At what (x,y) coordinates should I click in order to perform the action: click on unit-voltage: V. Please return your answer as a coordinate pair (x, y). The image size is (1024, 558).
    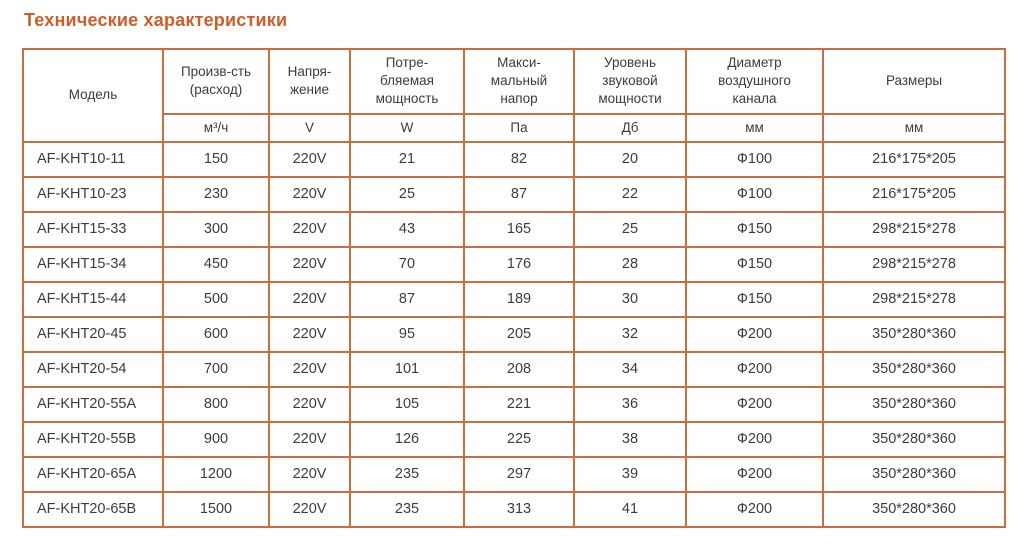
    Looking at the image, I should click on (309, 127).